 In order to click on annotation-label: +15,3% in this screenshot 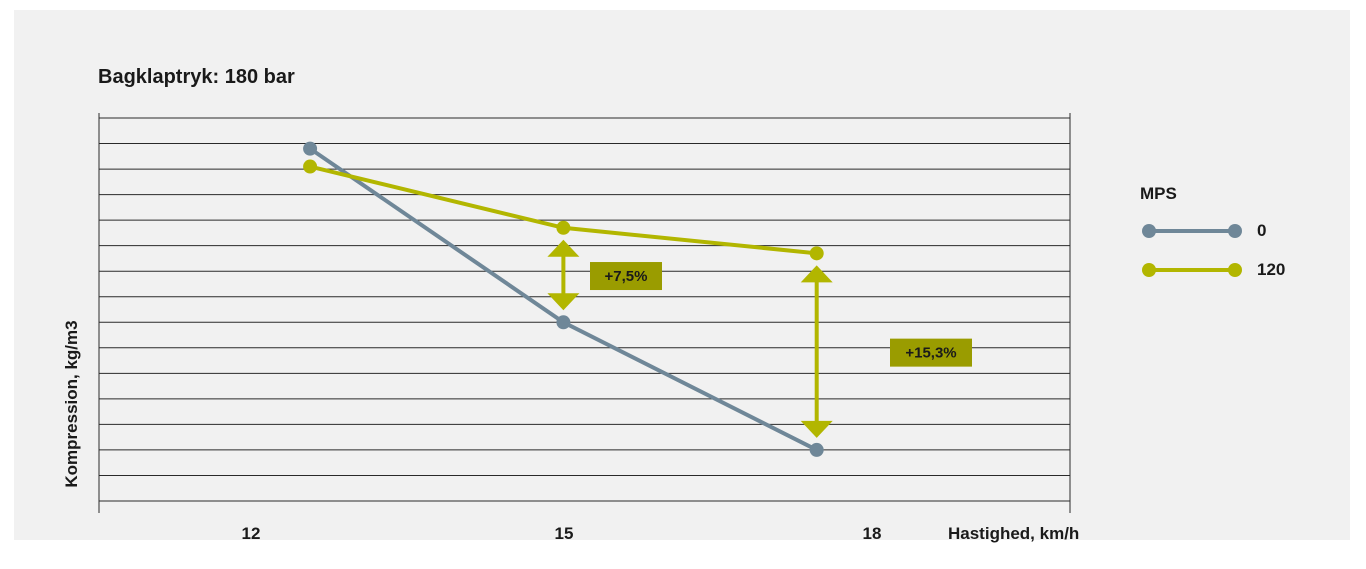, I will do `click(930, 353)`.